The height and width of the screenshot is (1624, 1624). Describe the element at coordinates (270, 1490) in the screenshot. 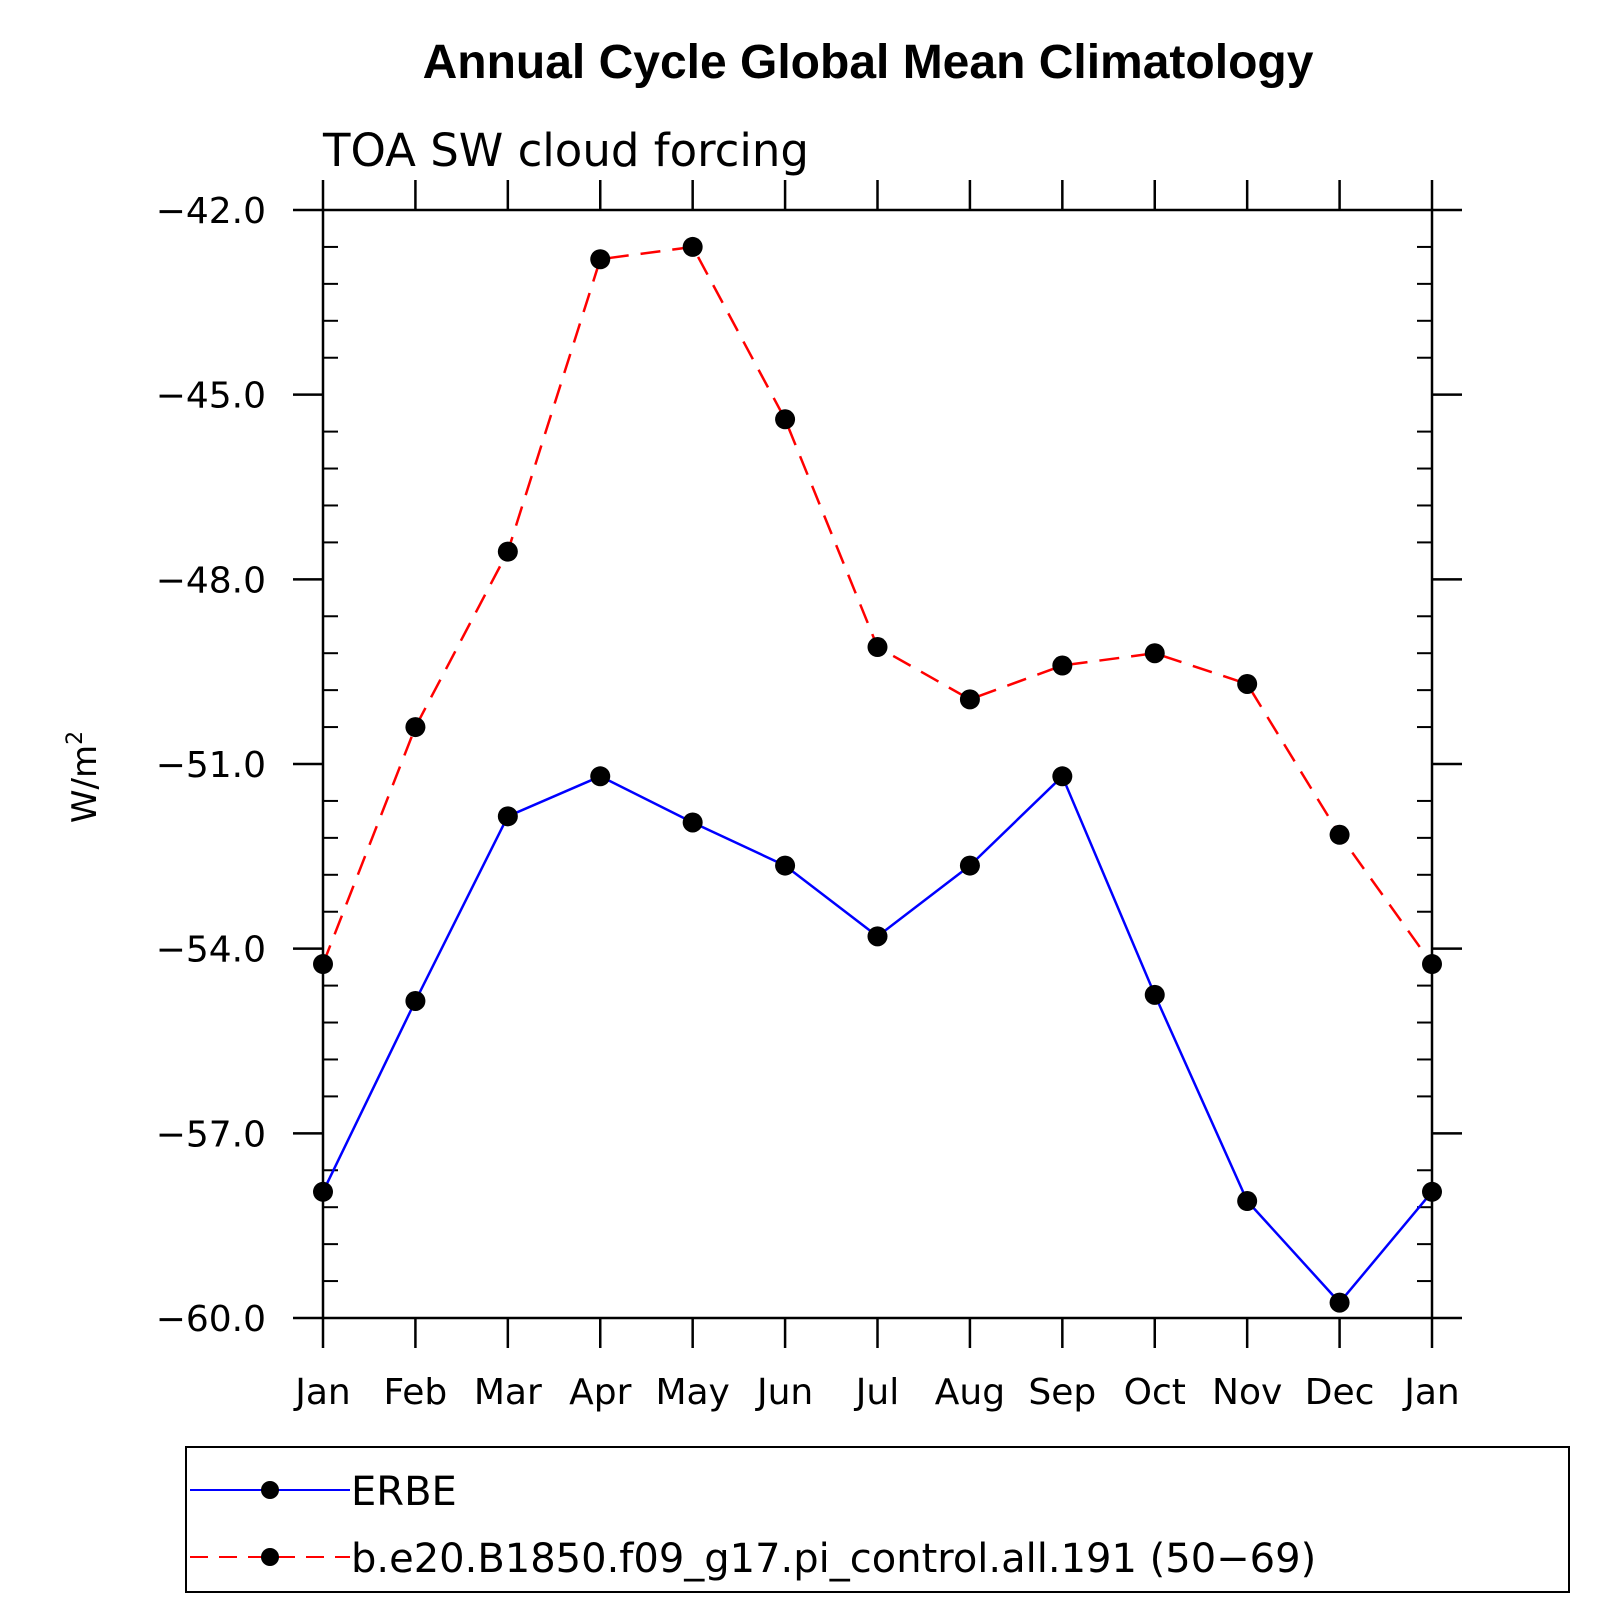

I see `legend-marker-erbe` at that location.